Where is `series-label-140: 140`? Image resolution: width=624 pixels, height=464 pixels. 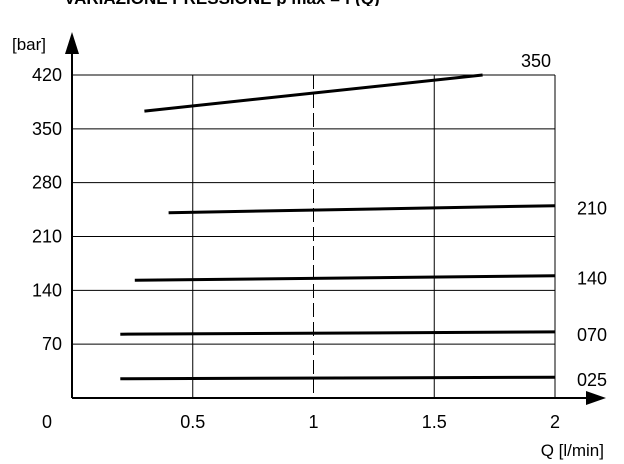 series-label-140: 140 is located at coordinates (592, 279).